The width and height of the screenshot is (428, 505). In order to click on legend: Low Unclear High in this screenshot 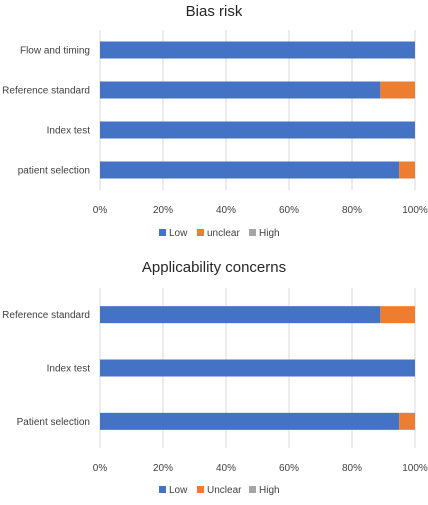, I will do `click(219, 490)`.